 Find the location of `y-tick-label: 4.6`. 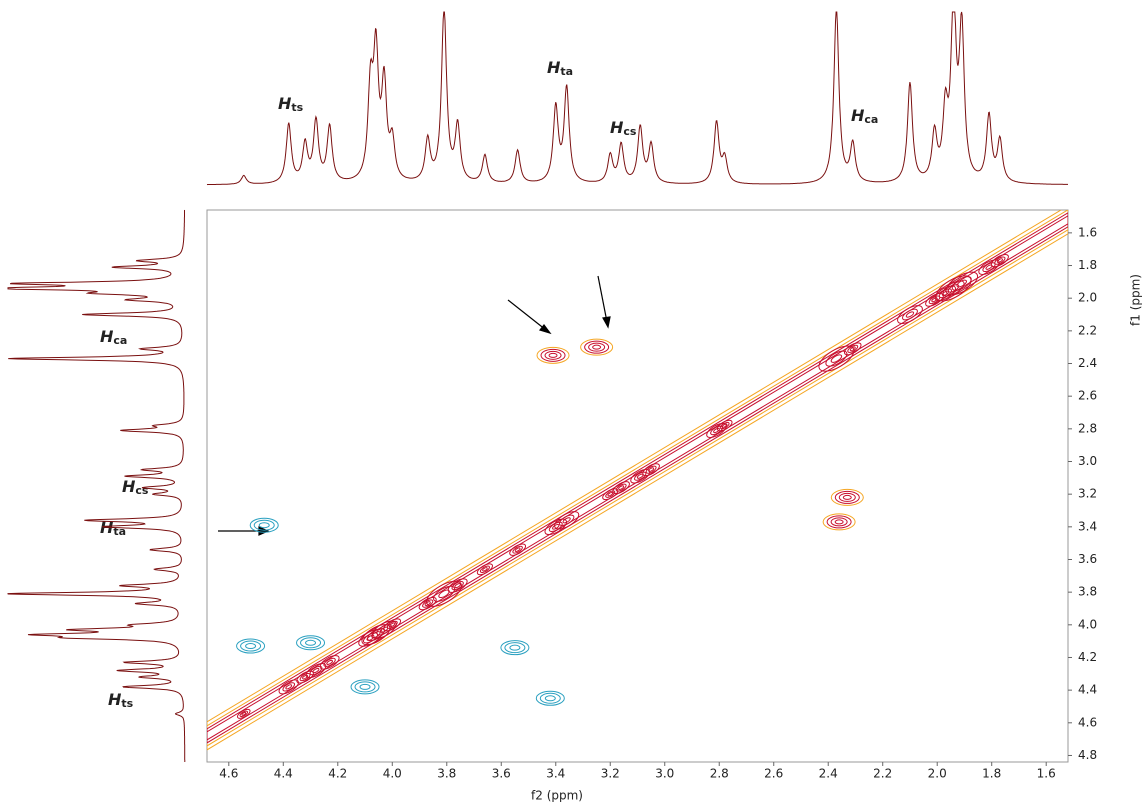

y-tick-label: 4.6 is located at coordinates (1087, 722).